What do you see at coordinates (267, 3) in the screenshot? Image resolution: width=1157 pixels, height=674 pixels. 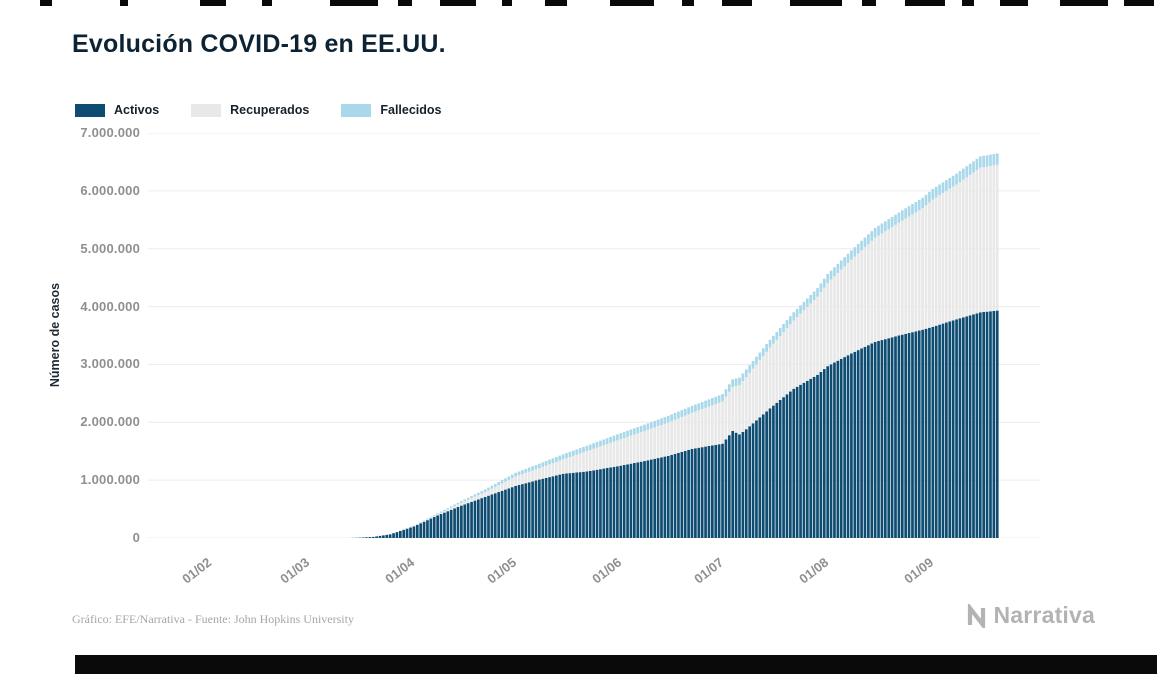 I see `top-edge-artifact` at bounding box center [267, 3].